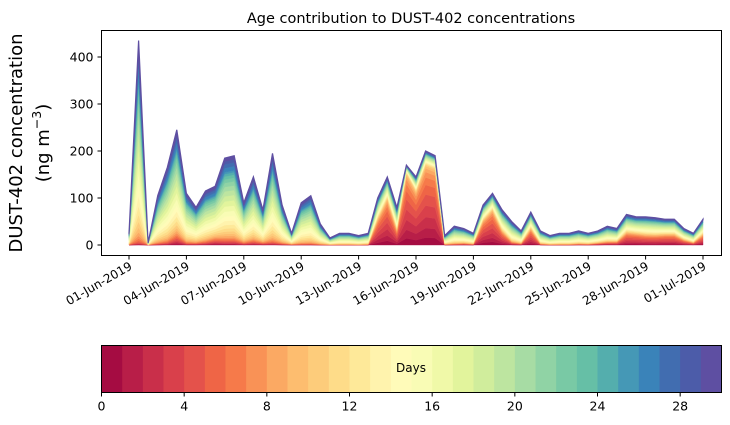 This screenshot has width=730, height=425. What do you see at coordinates (432, 406) in the screenshot?
I see `colorbar-tick-label: 16` at bounding box center [432, 406].